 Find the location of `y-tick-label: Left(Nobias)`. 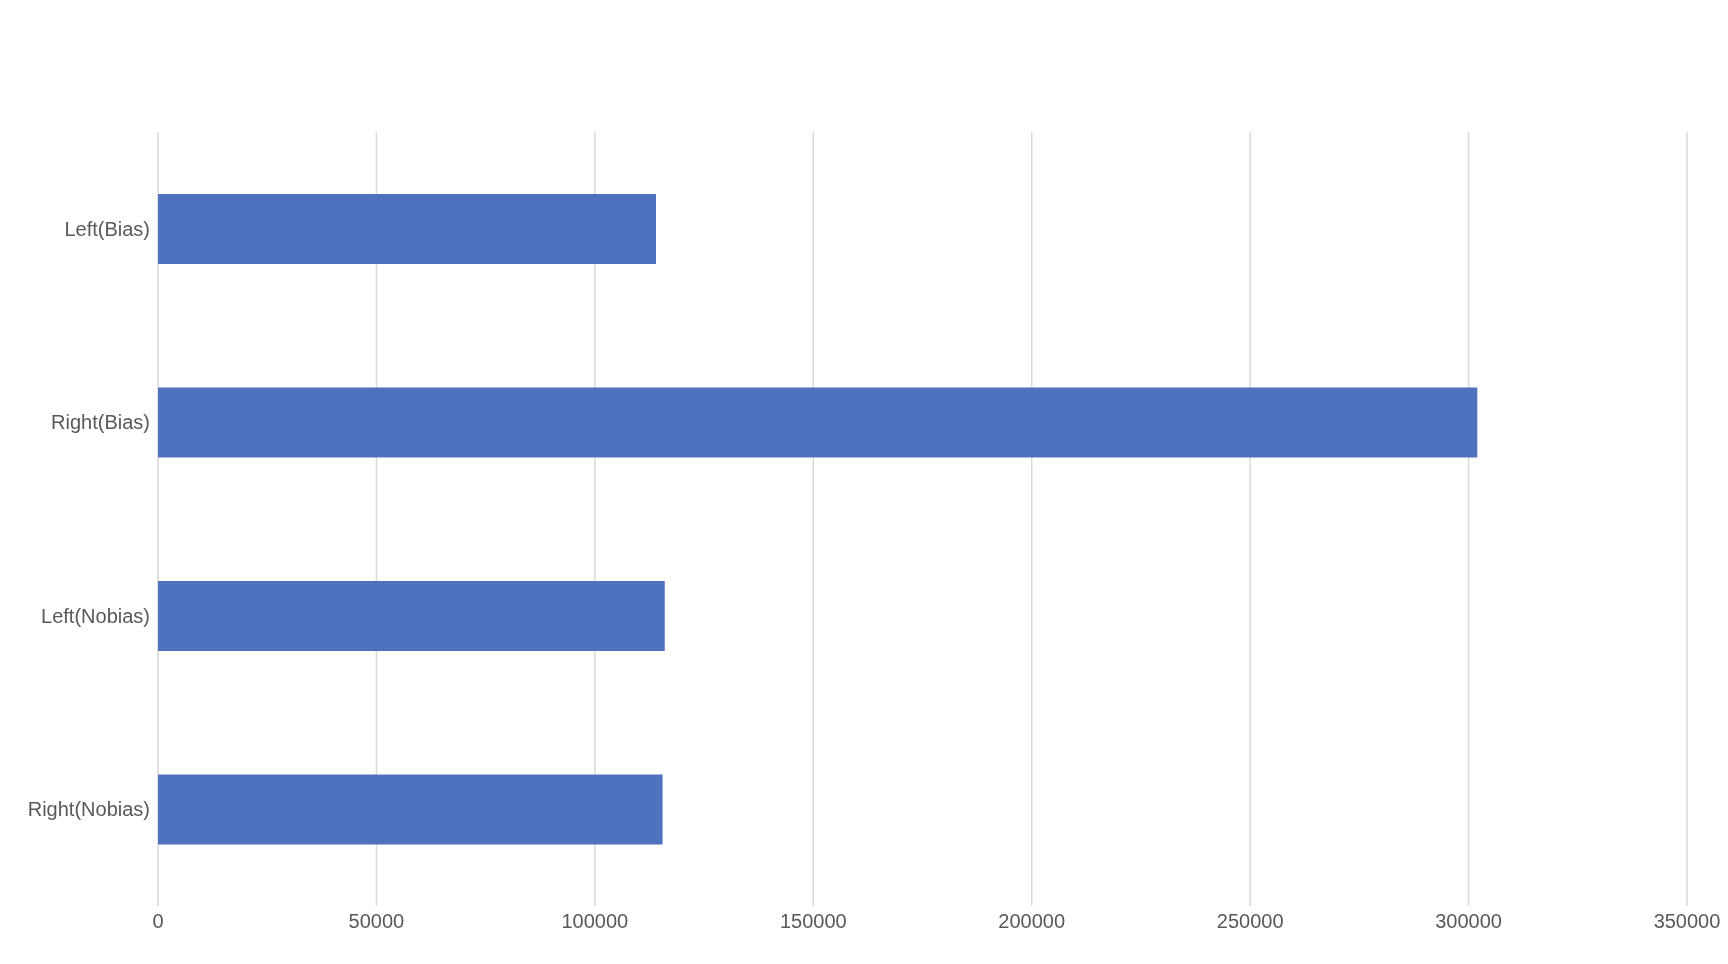

y-tick-label: Left(Nobias) is located at coordinates (95, 615).